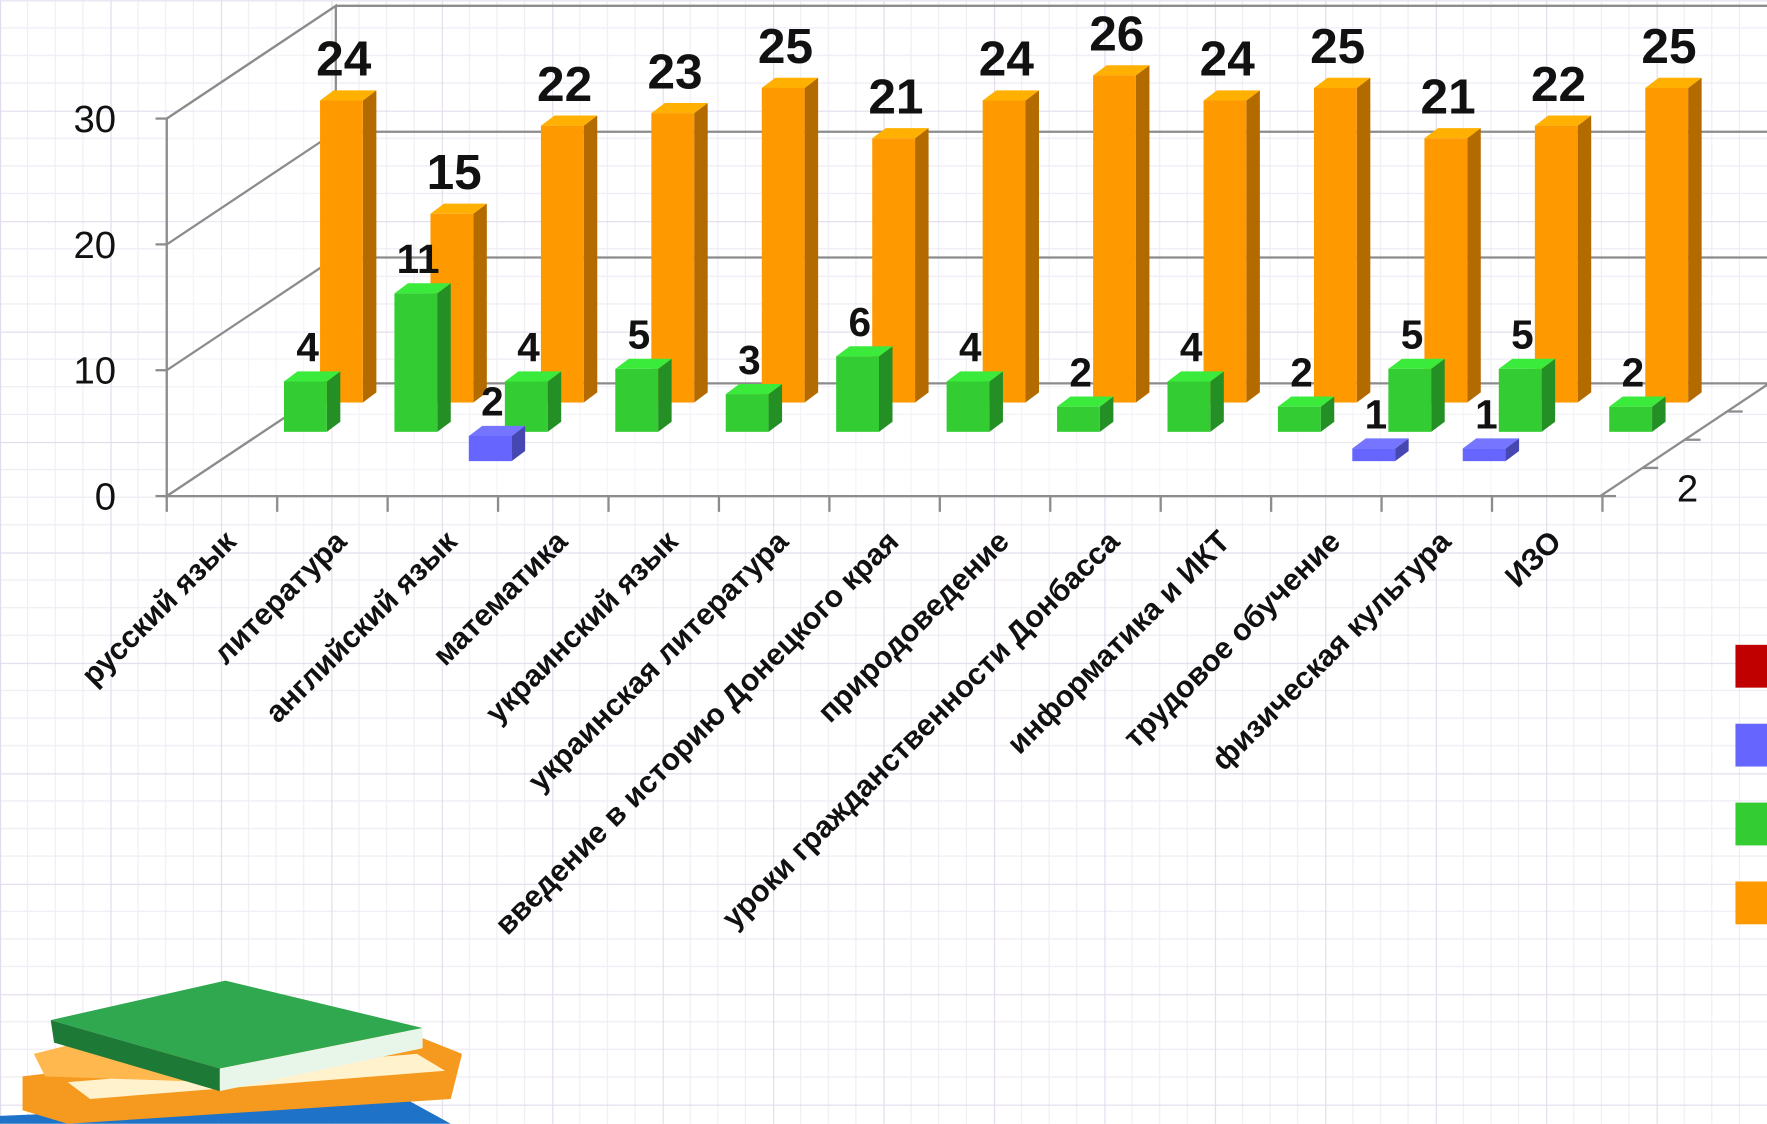 This screenshot has width=1767, height=1124. What do you see at coordinates (860, 322) in the screenshot?
I see `data-label: 6` at bounding box center [860, 322].